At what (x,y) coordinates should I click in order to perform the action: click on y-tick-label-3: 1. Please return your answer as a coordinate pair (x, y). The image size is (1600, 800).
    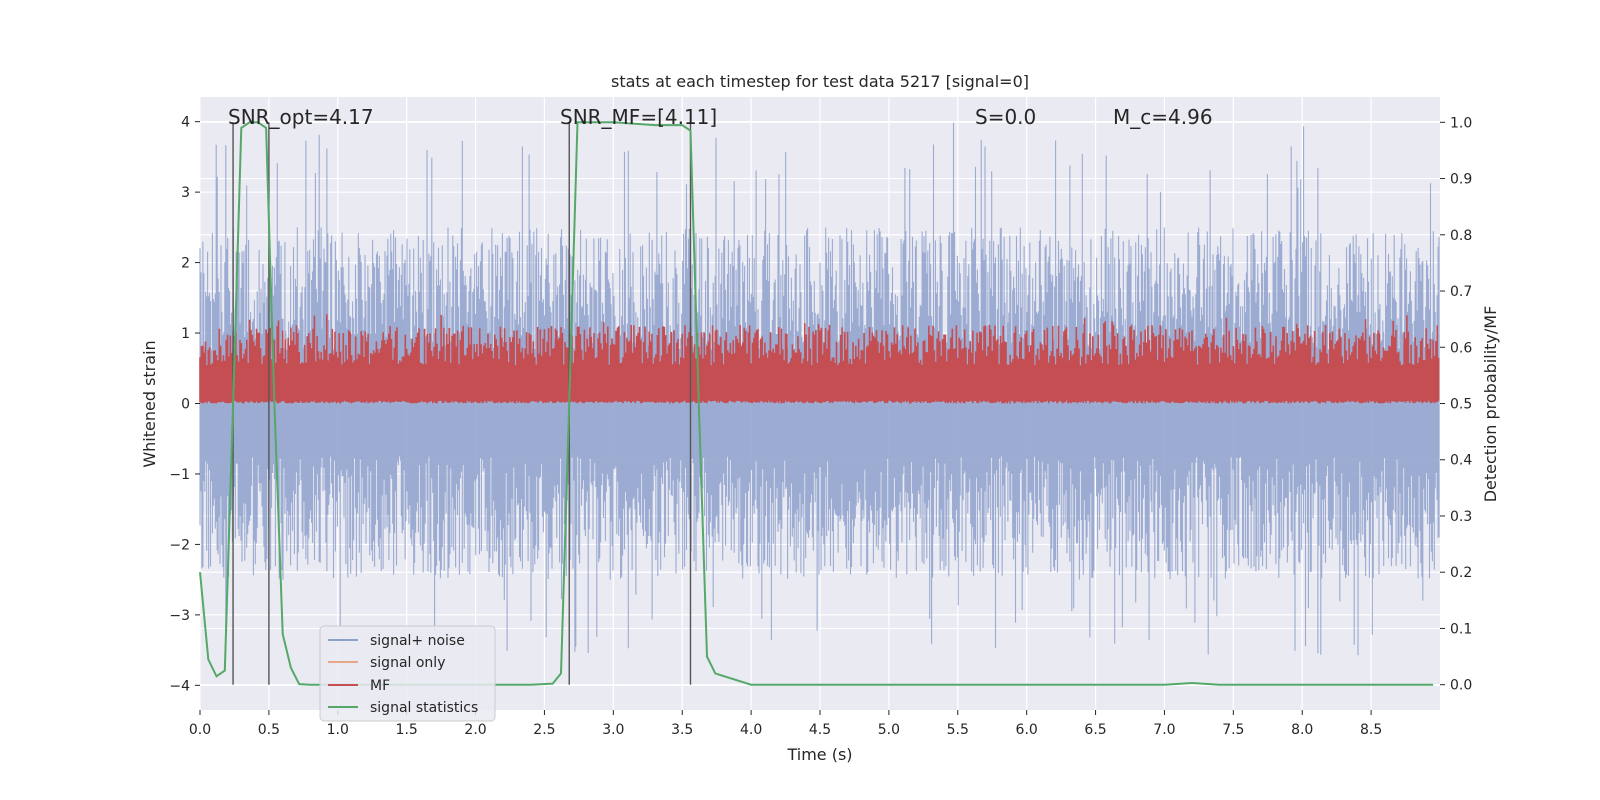
    Looking at the image, I should click on (185, 334).